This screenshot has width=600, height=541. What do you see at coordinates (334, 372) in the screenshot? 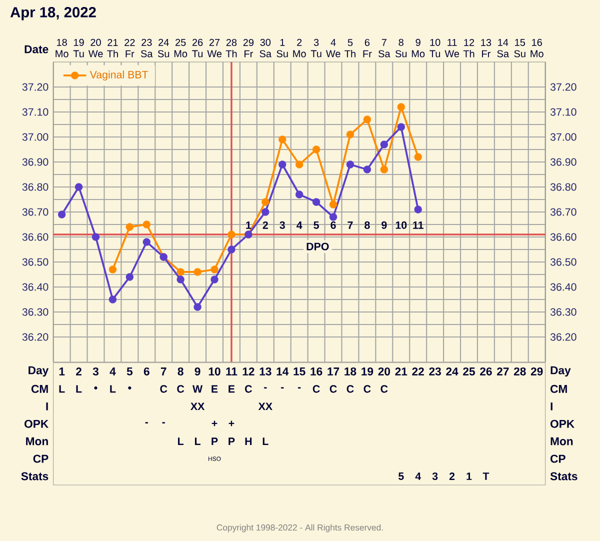
I see `x-tick-label: 17` at bounding box center [334, 372].